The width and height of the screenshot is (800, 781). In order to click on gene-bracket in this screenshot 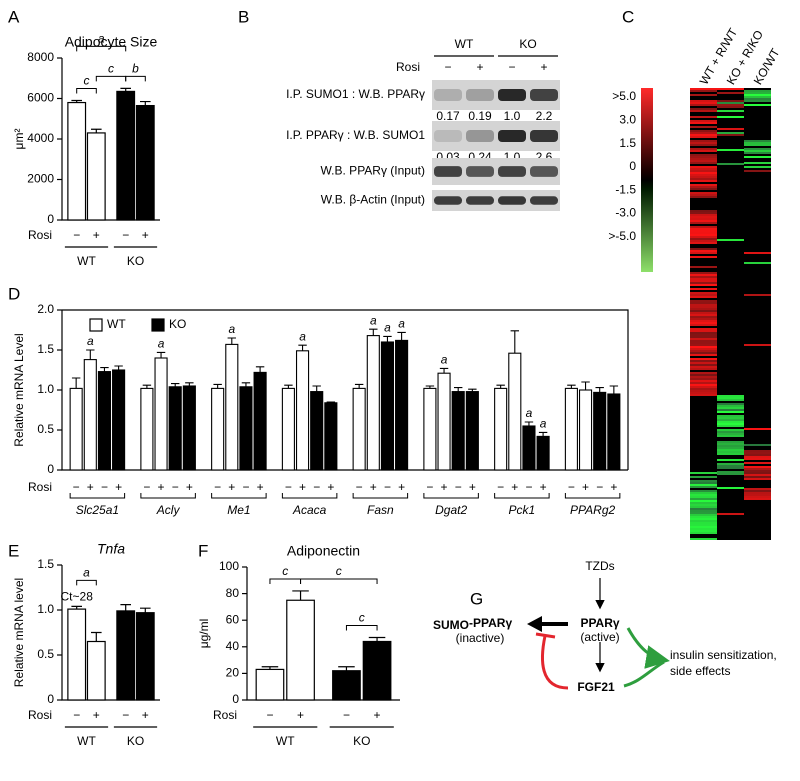, I will do `click(239, 496)`.